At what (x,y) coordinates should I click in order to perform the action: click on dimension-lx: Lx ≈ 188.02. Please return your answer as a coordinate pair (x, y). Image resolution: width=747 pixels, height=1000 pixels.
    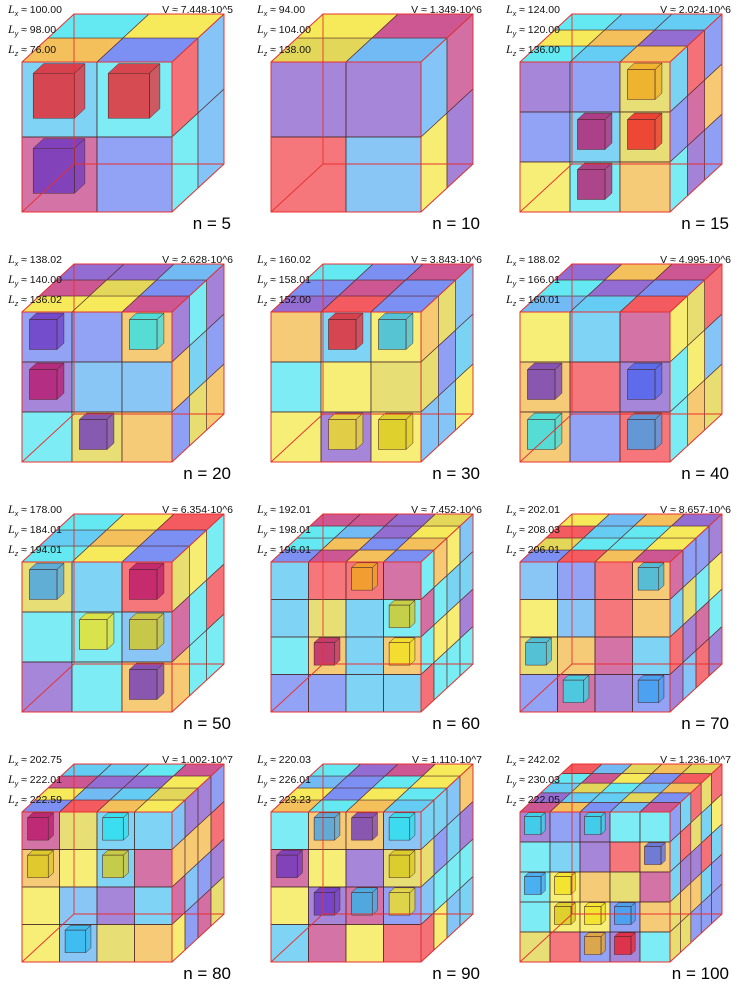
    Looking at the image, I should click on (533, 260).